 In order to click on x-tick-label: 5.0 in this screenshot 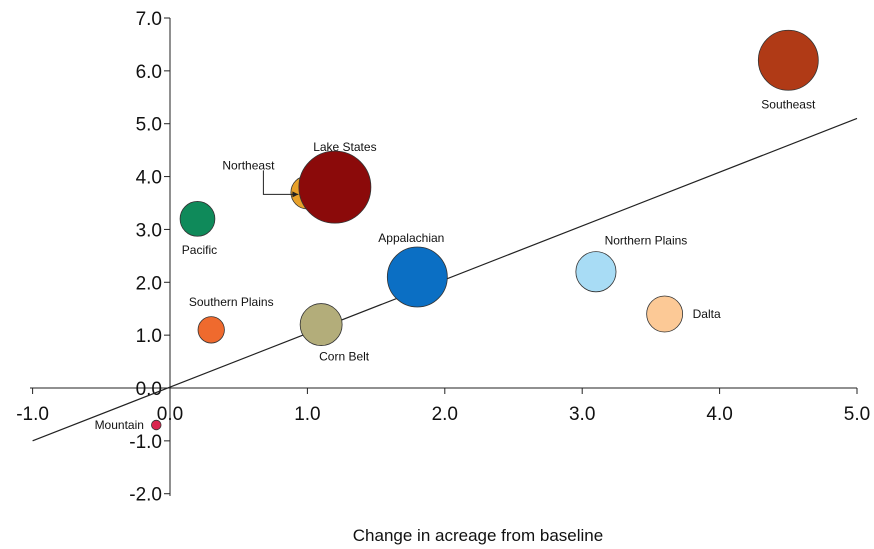, I will do `click(857, 414)`.